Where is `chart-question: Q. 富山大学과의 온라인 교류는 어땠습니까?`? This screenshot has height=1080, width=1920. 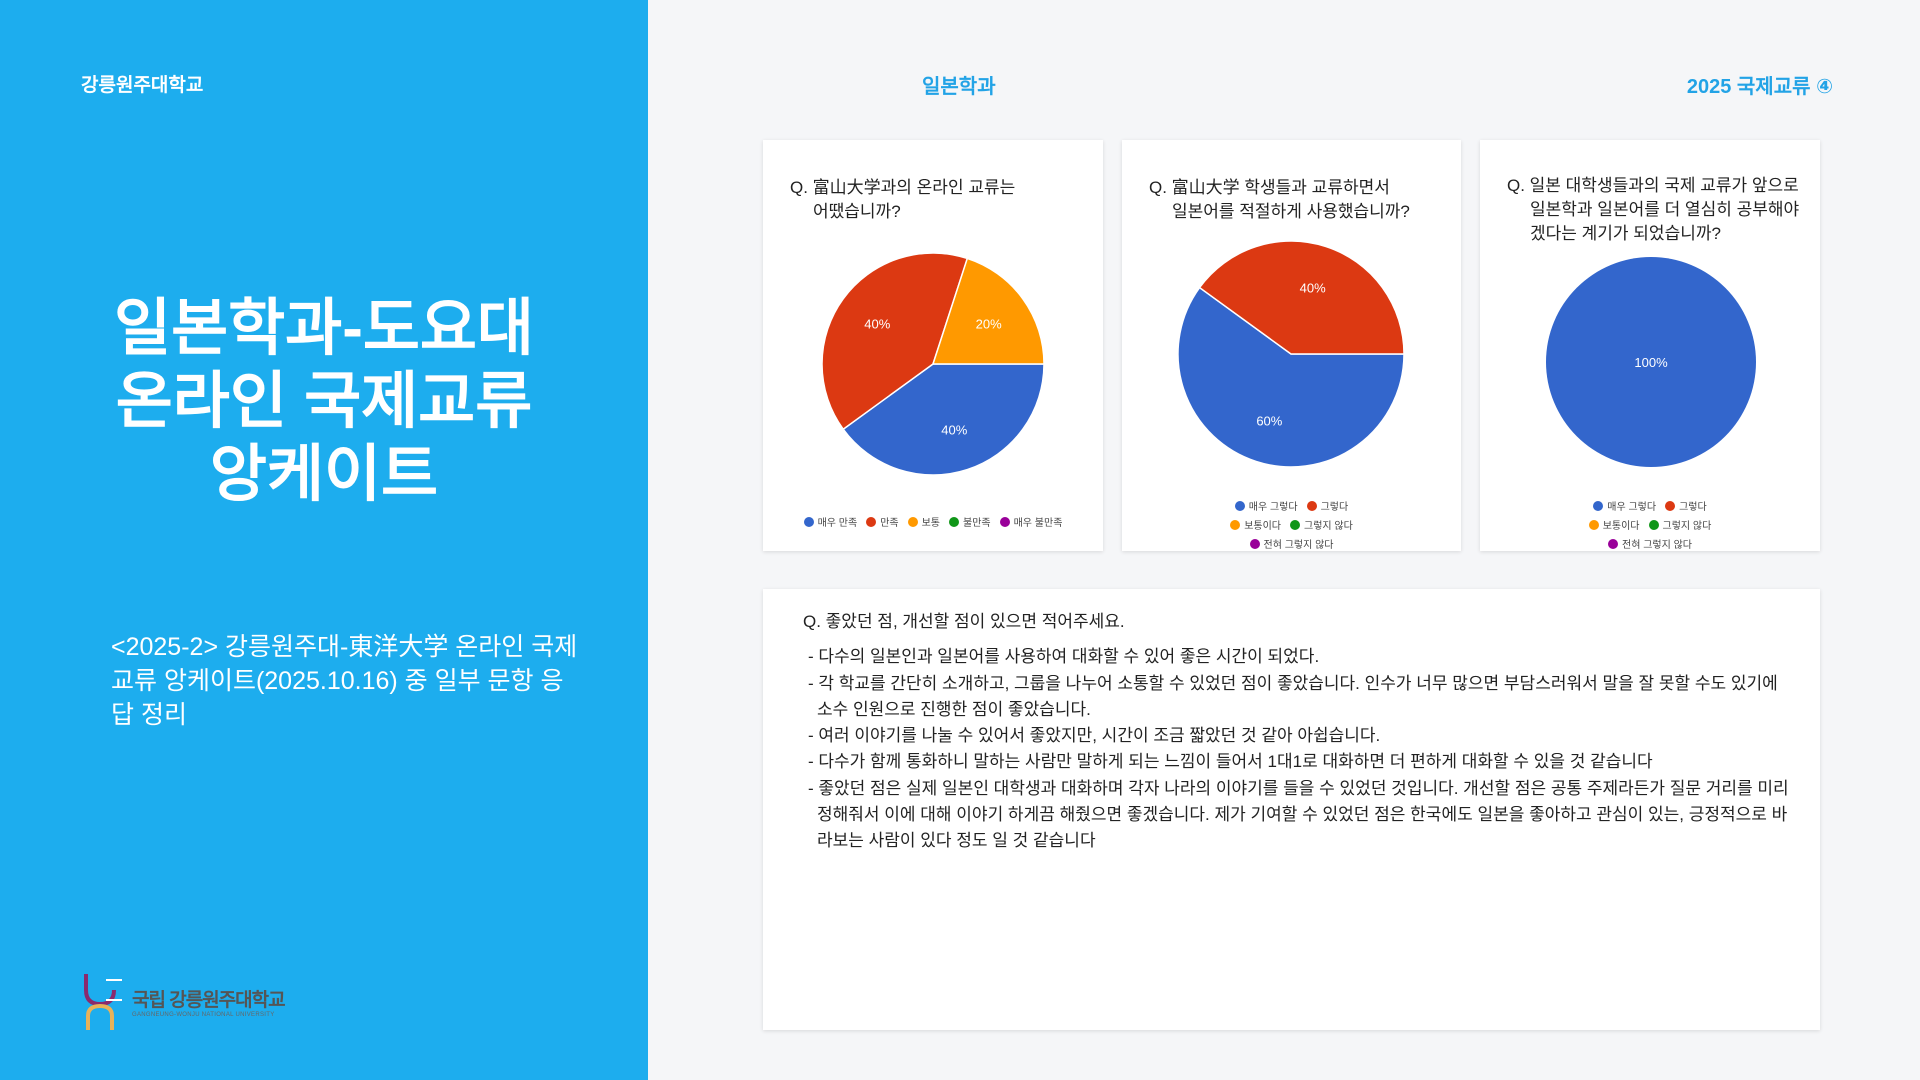 chart-question: Q. 富山大学과의 온라인 교류는 어땠습니까? is located at coordinates (903, 199).